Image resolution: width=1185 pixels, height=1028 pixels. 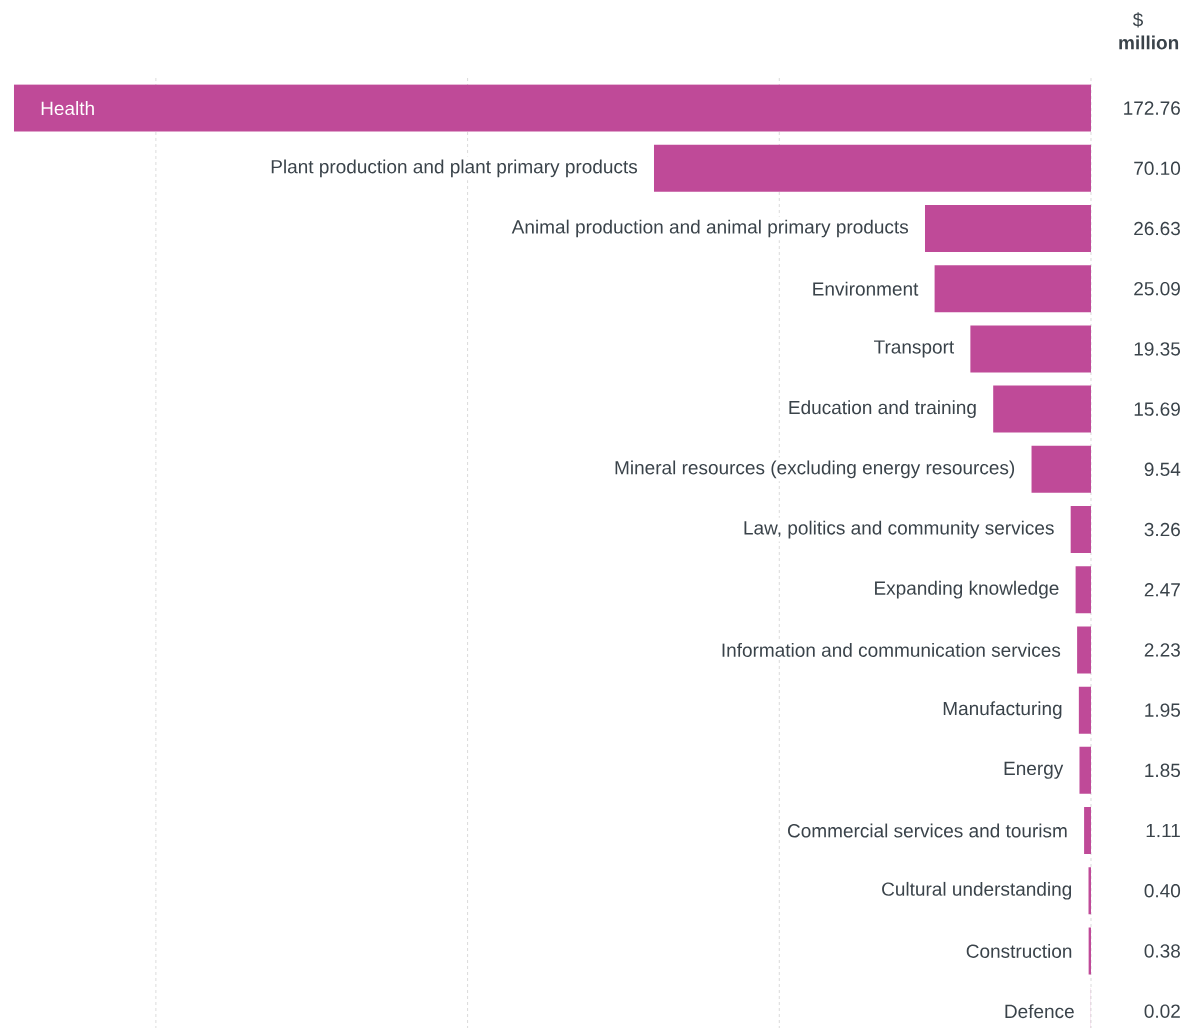 What do you see at coordinates (1162, 1011) in the screenshot?
I see `data-label: 0.02` at bounding box center [1162, 1011].